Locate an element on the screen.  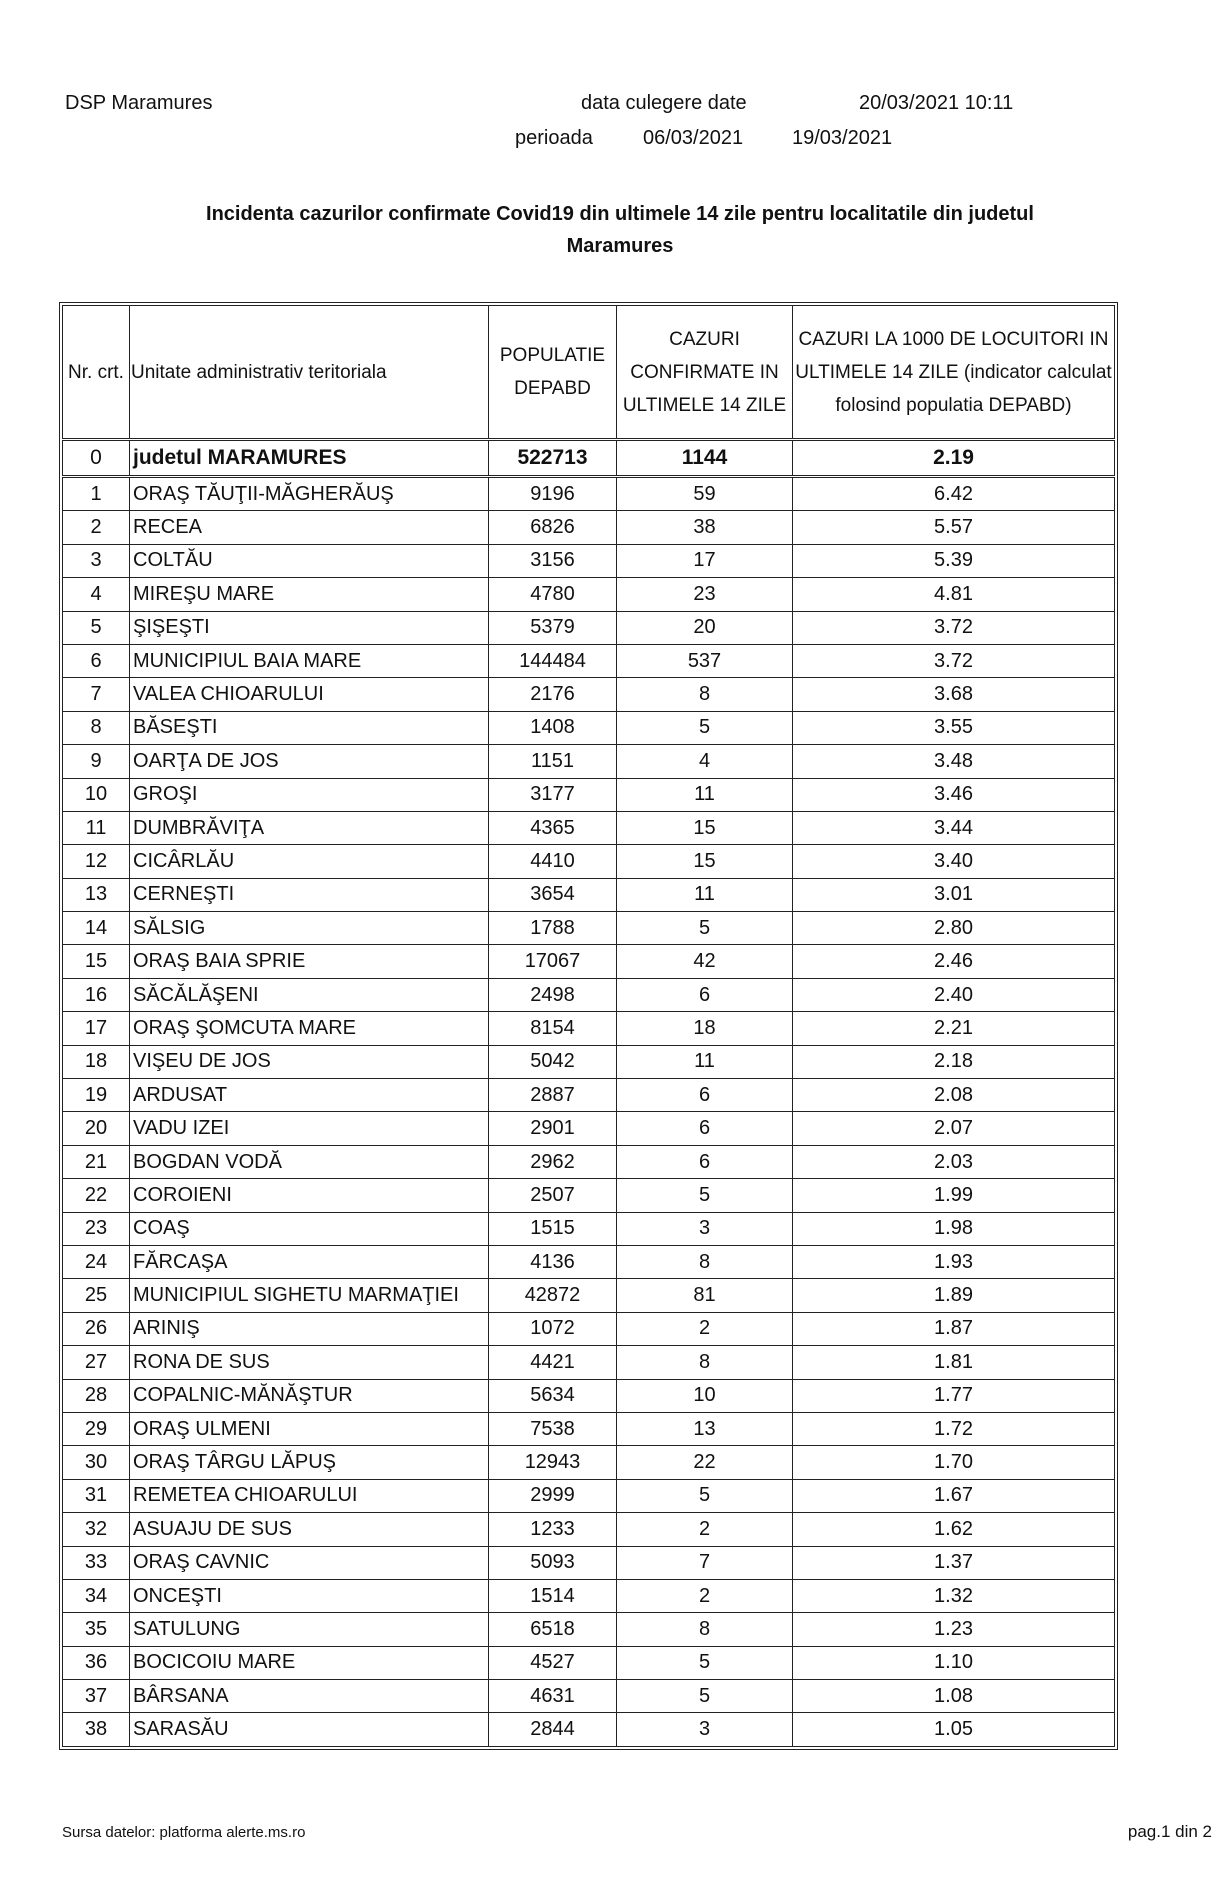
total-cases: 1144 is located at coordinates (704, 458).